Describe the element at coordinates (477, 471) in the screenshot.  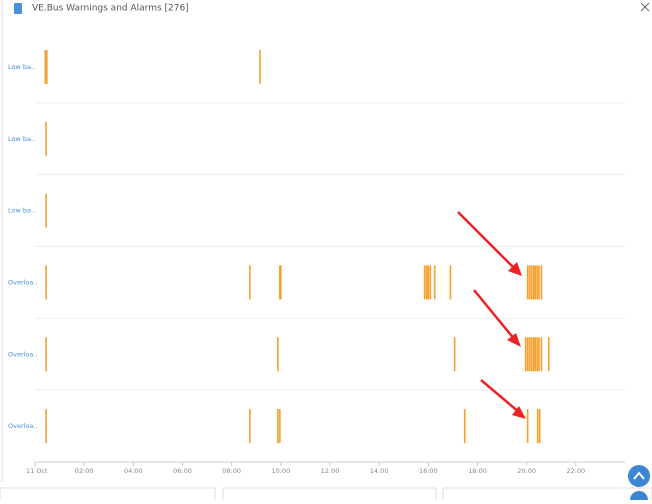
I see `x-tick-label: 18:00` at that location.